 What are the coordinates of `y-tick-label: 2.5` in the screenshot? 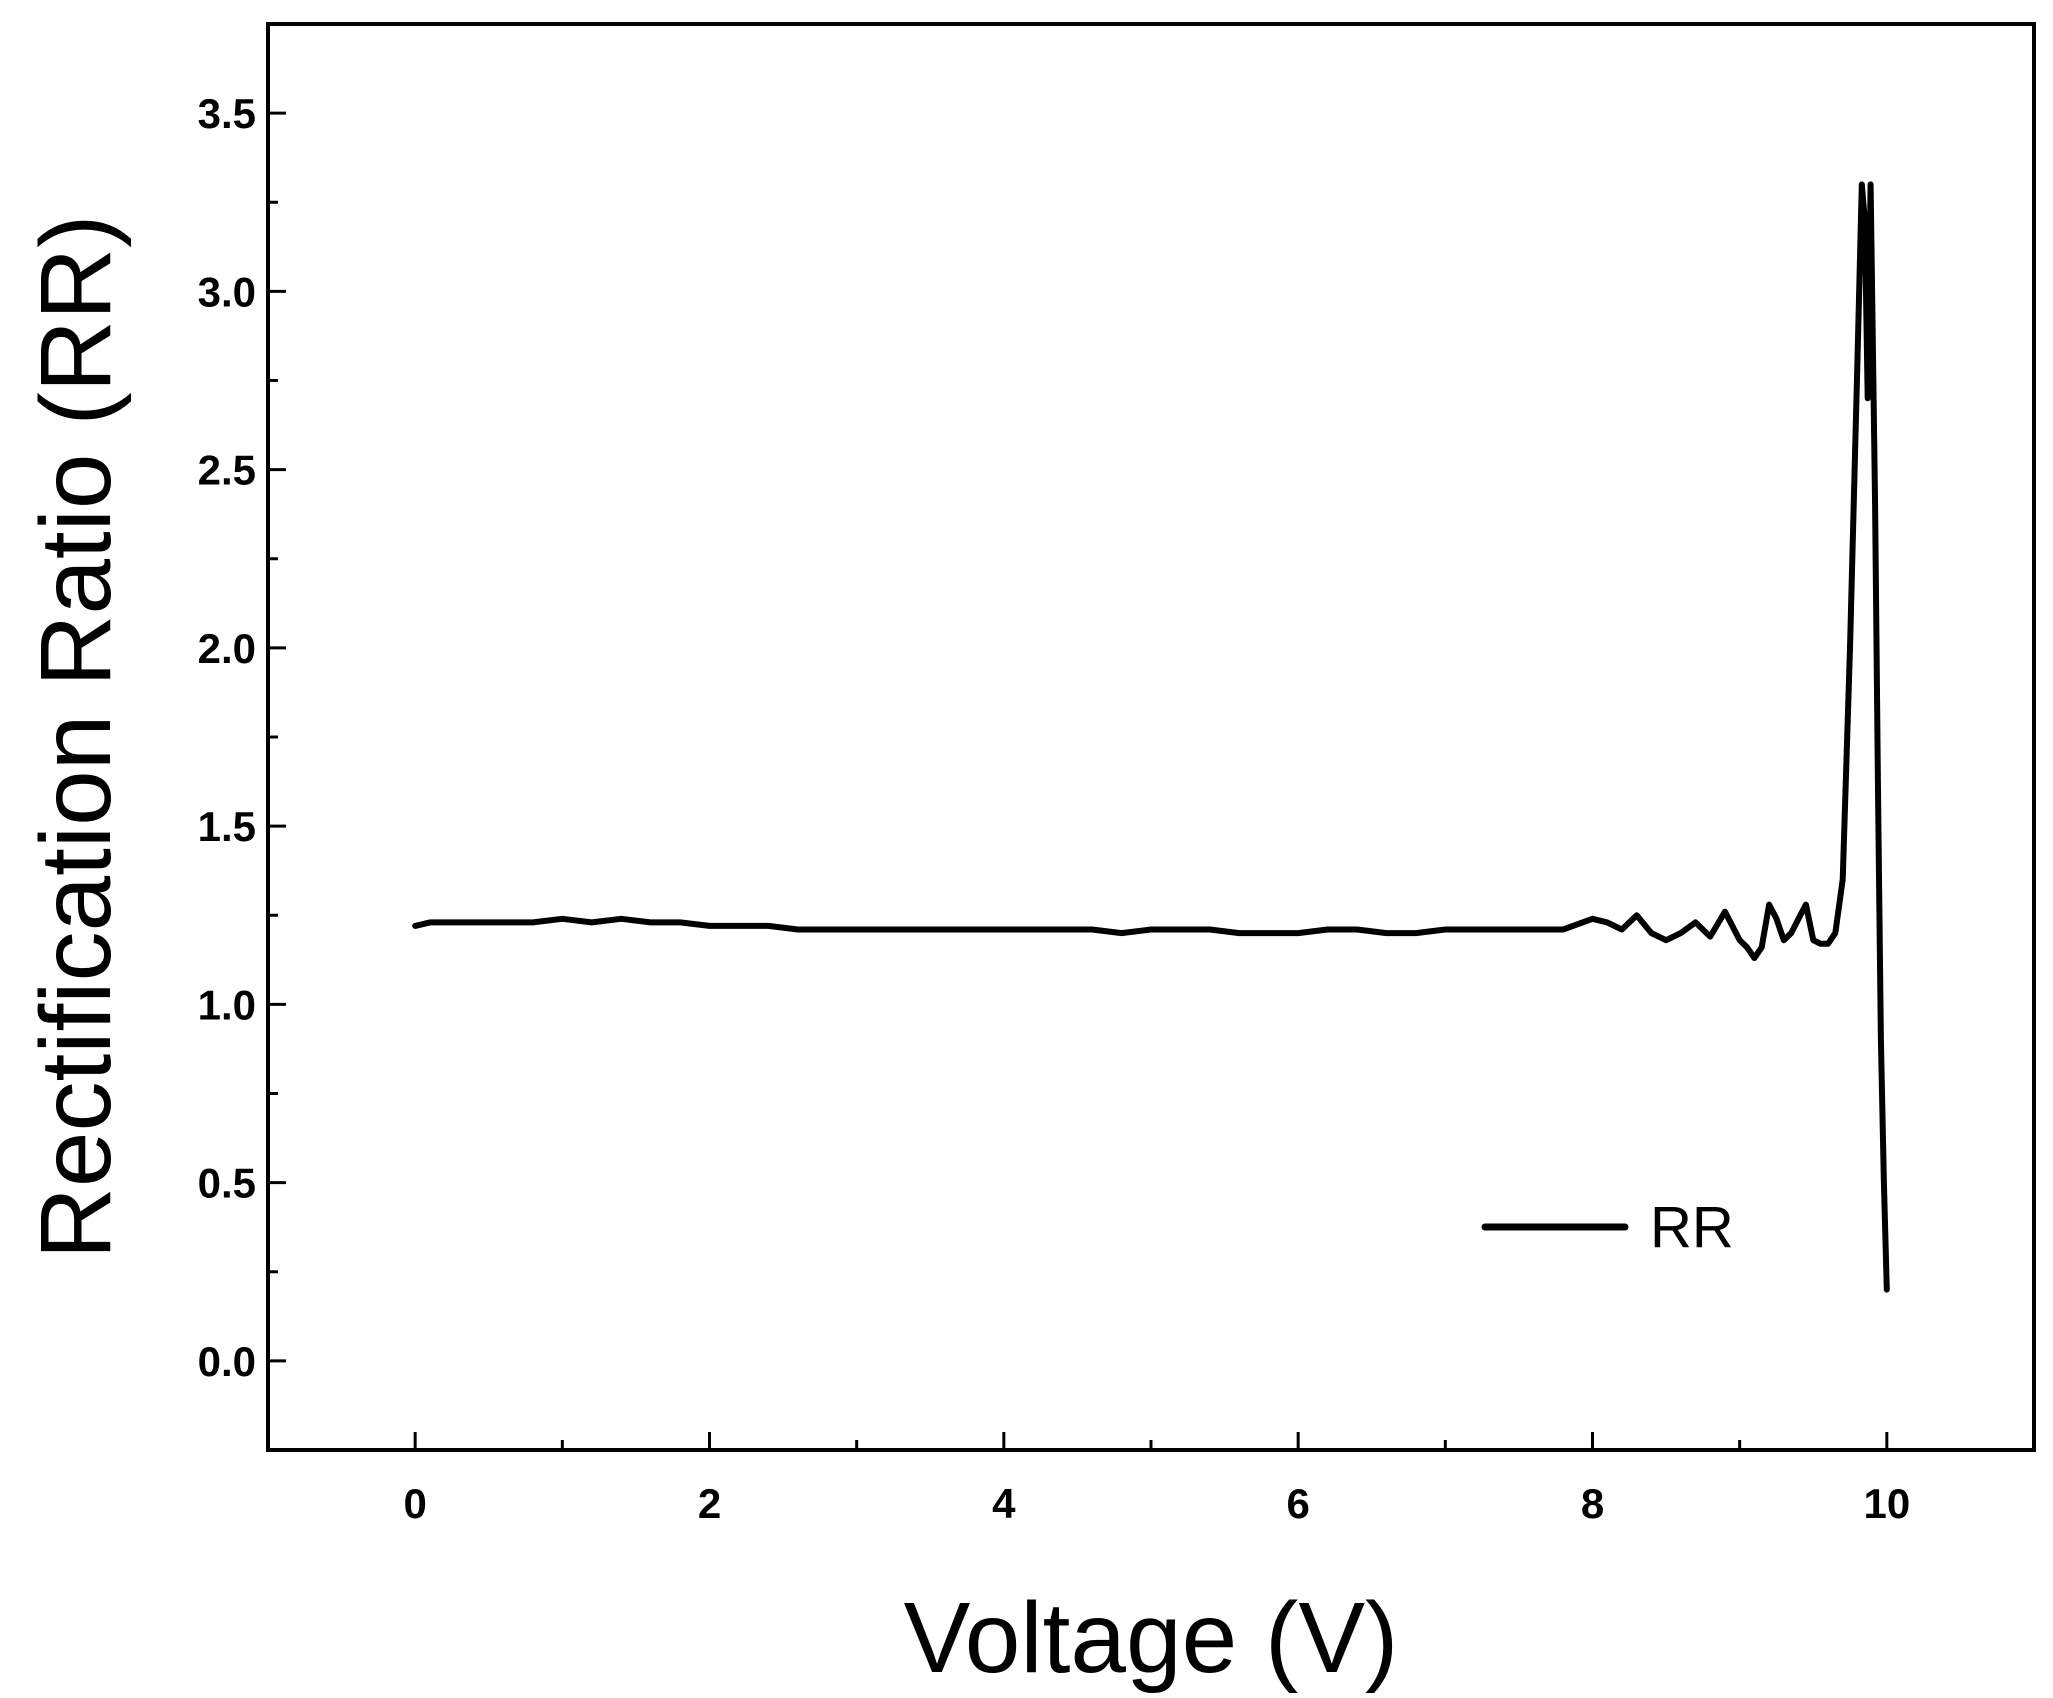 It's located at (227, 470).